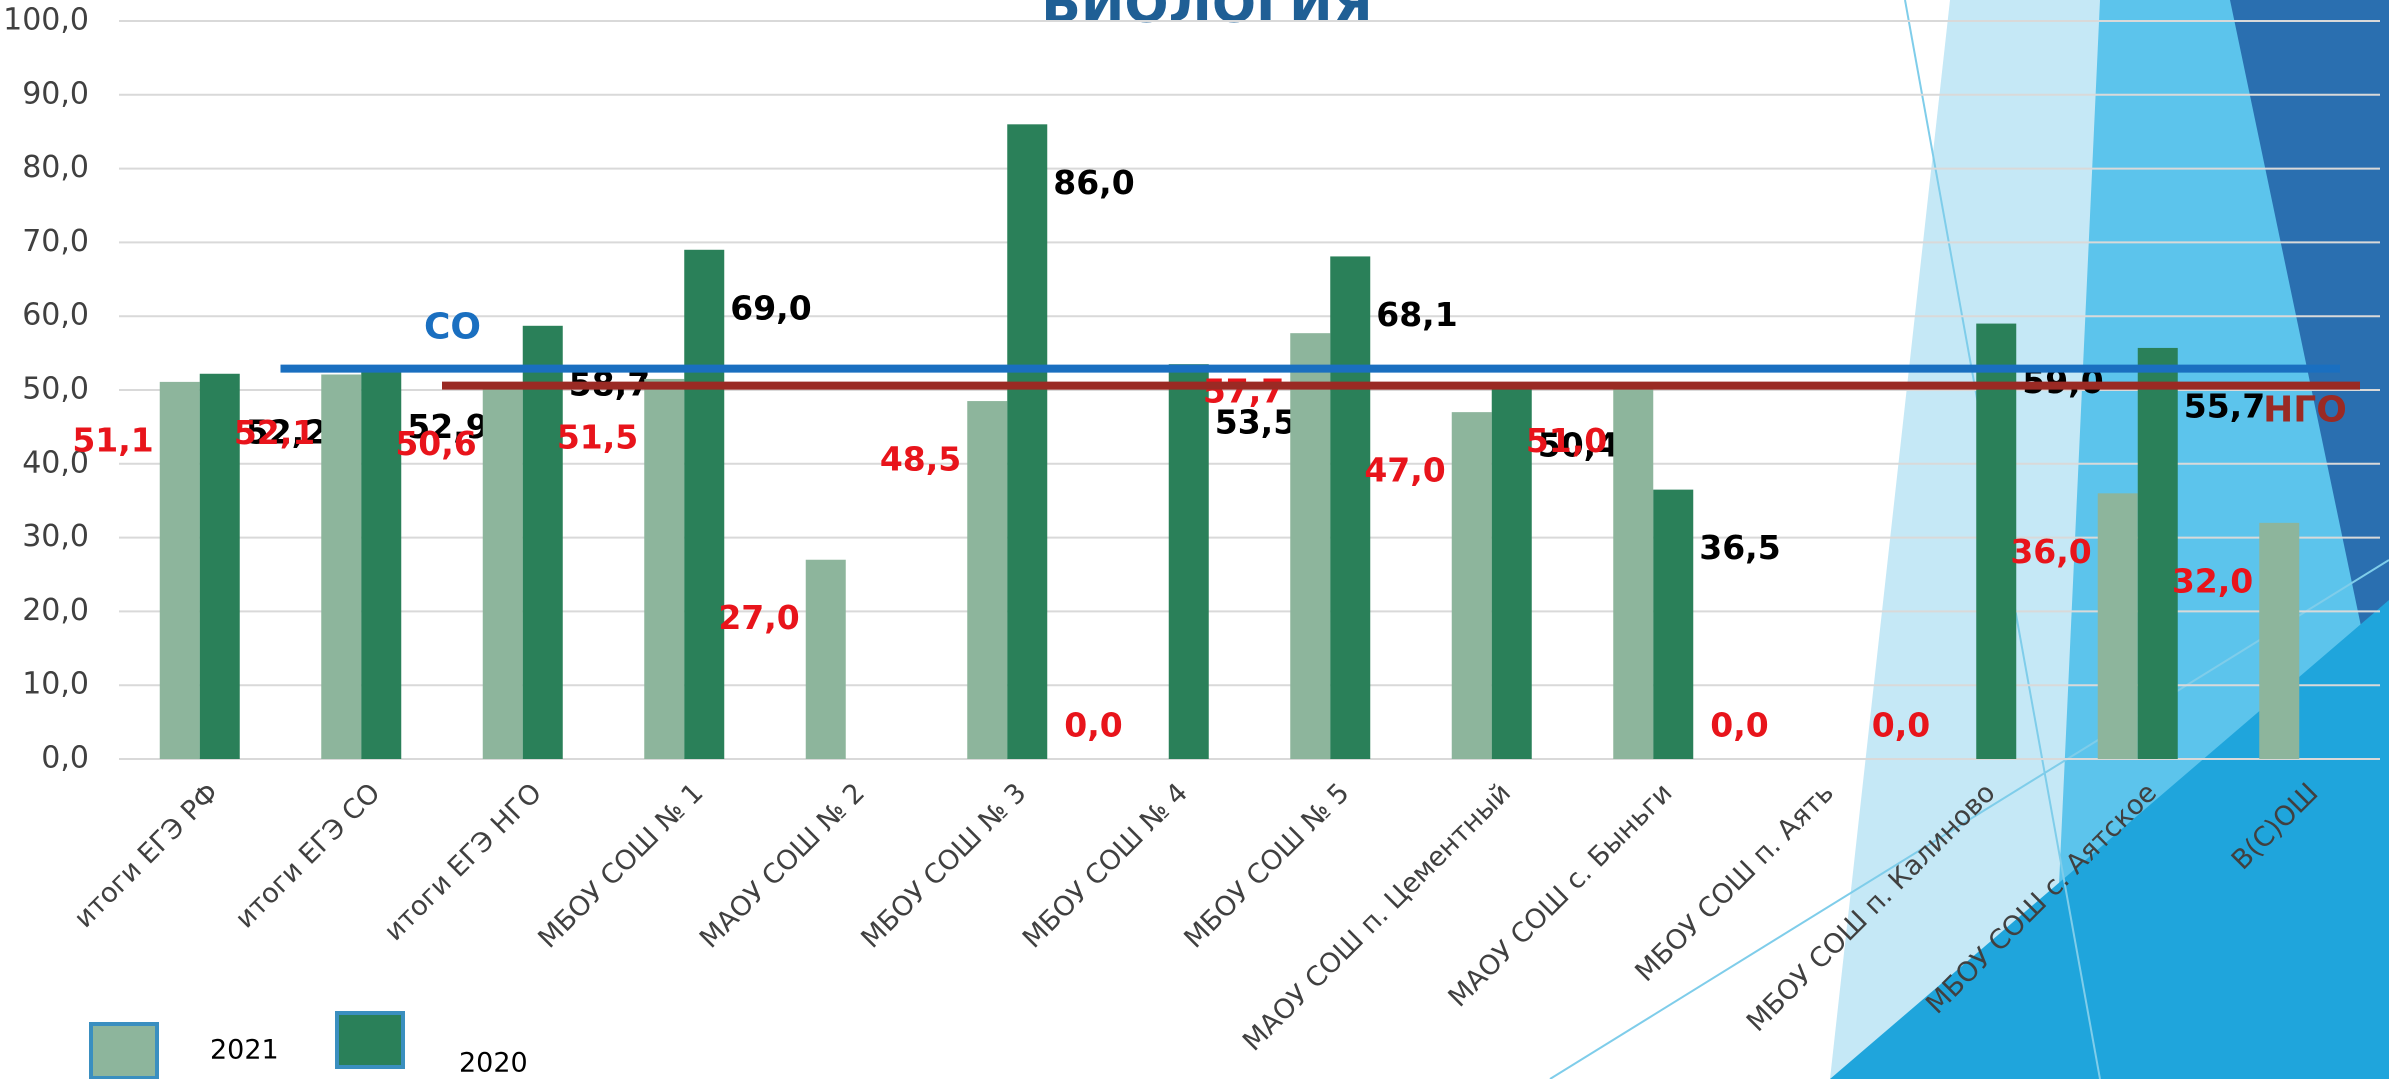  Describe the element at coordinates (46, 20) in the screenshot. I see `y-tick-label: 100,0` at that location.